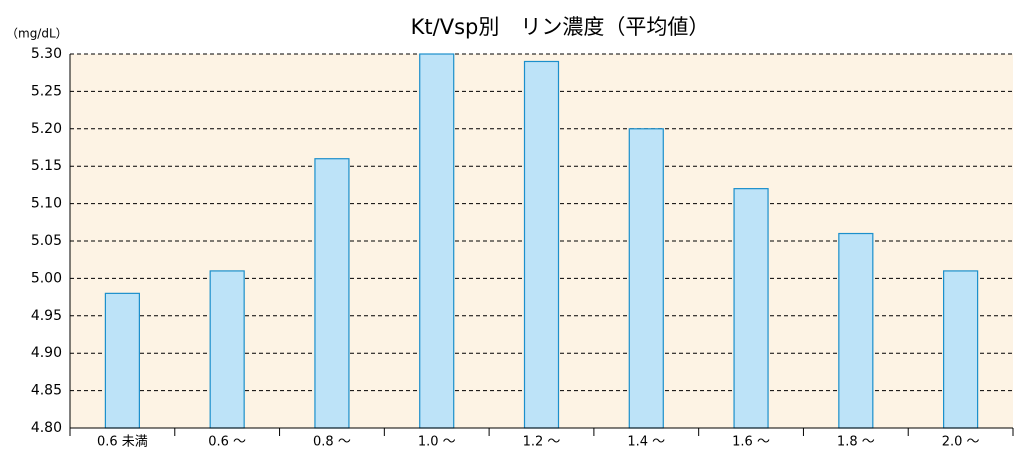  Describe the element at coordinates (751, 442) in the screenshot. I see `x-tick-label: 1.6 ～` at that location.